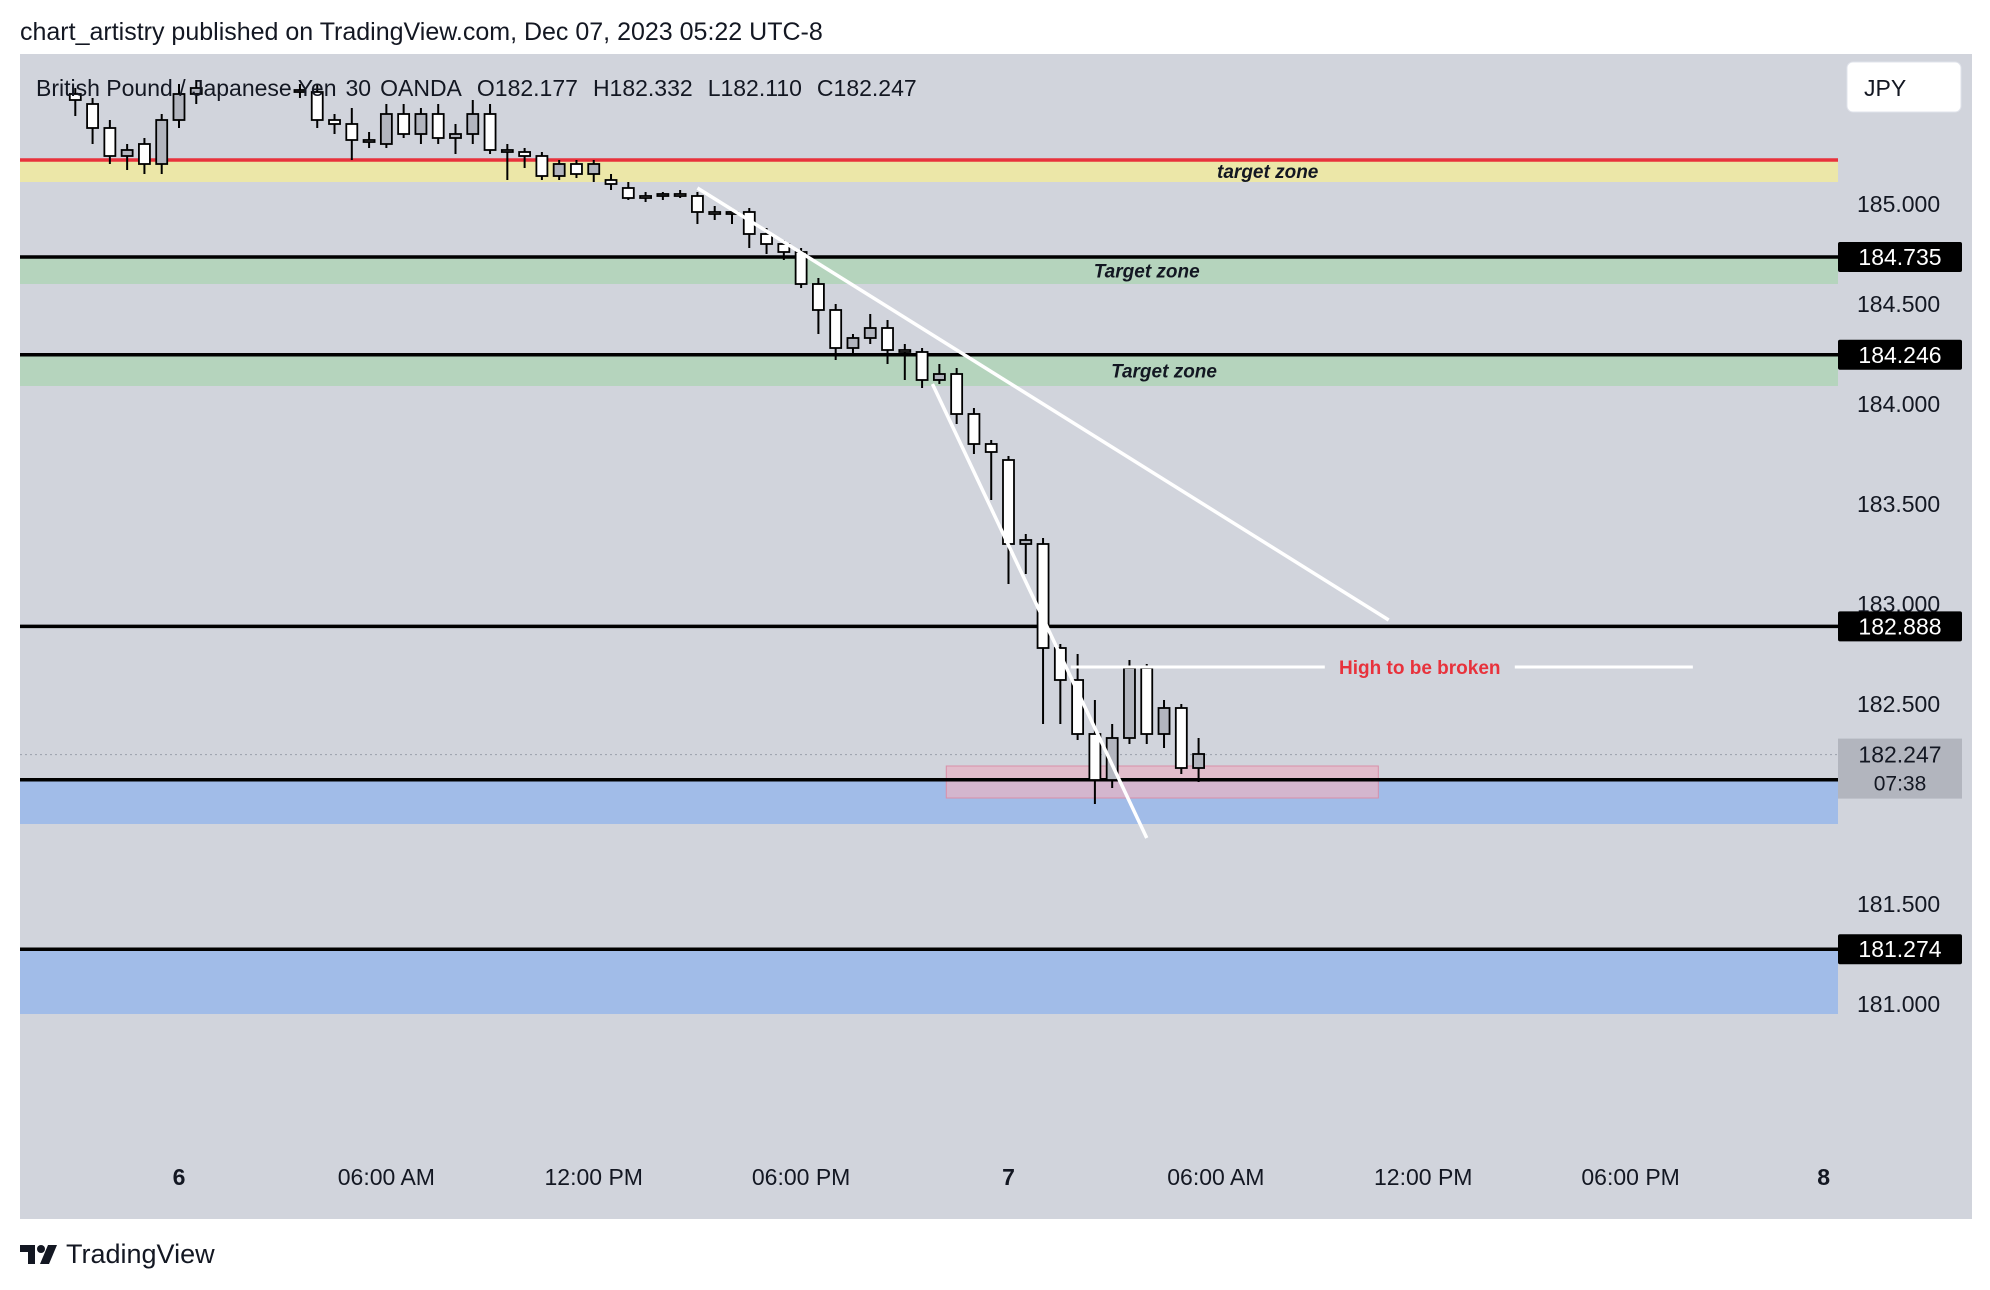 This screenshot has width=1990, height=1290. I want to click on symbol-info-interval: 30, so click(359, 88).